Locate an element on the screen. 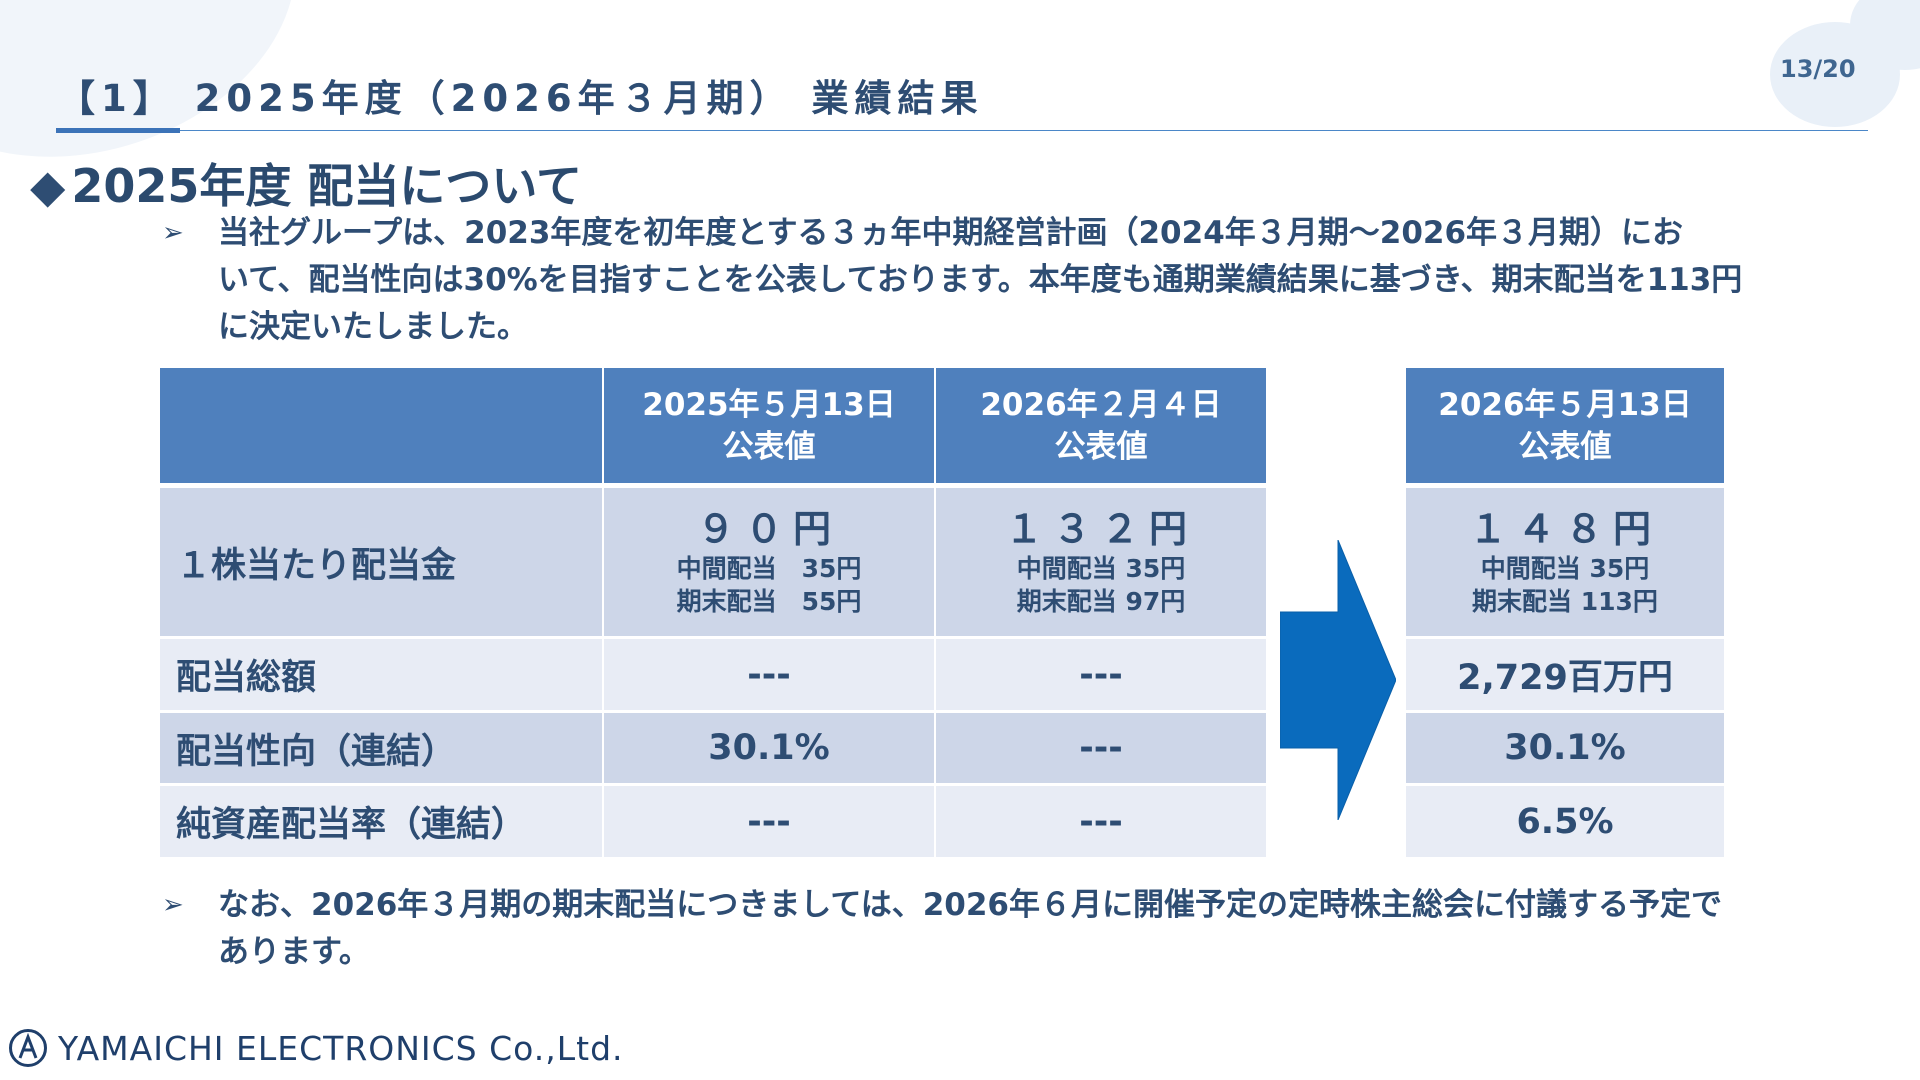 The height and width of the screenshot is (1080, 1920). bullet-line: に決定いたしました。 is located at coordinates (373, 327).